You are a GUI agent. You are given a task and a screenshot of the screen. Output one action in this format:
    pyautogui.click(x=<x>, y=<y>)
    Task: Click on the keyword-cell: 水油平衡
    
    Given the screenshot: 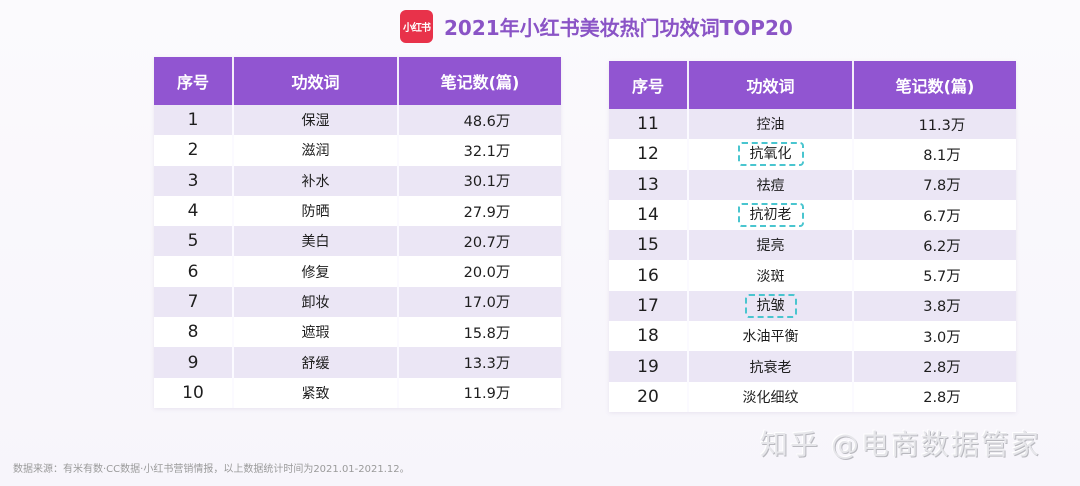 What is the action you would take?
    pyautogui.click(x=771, y=336)
    